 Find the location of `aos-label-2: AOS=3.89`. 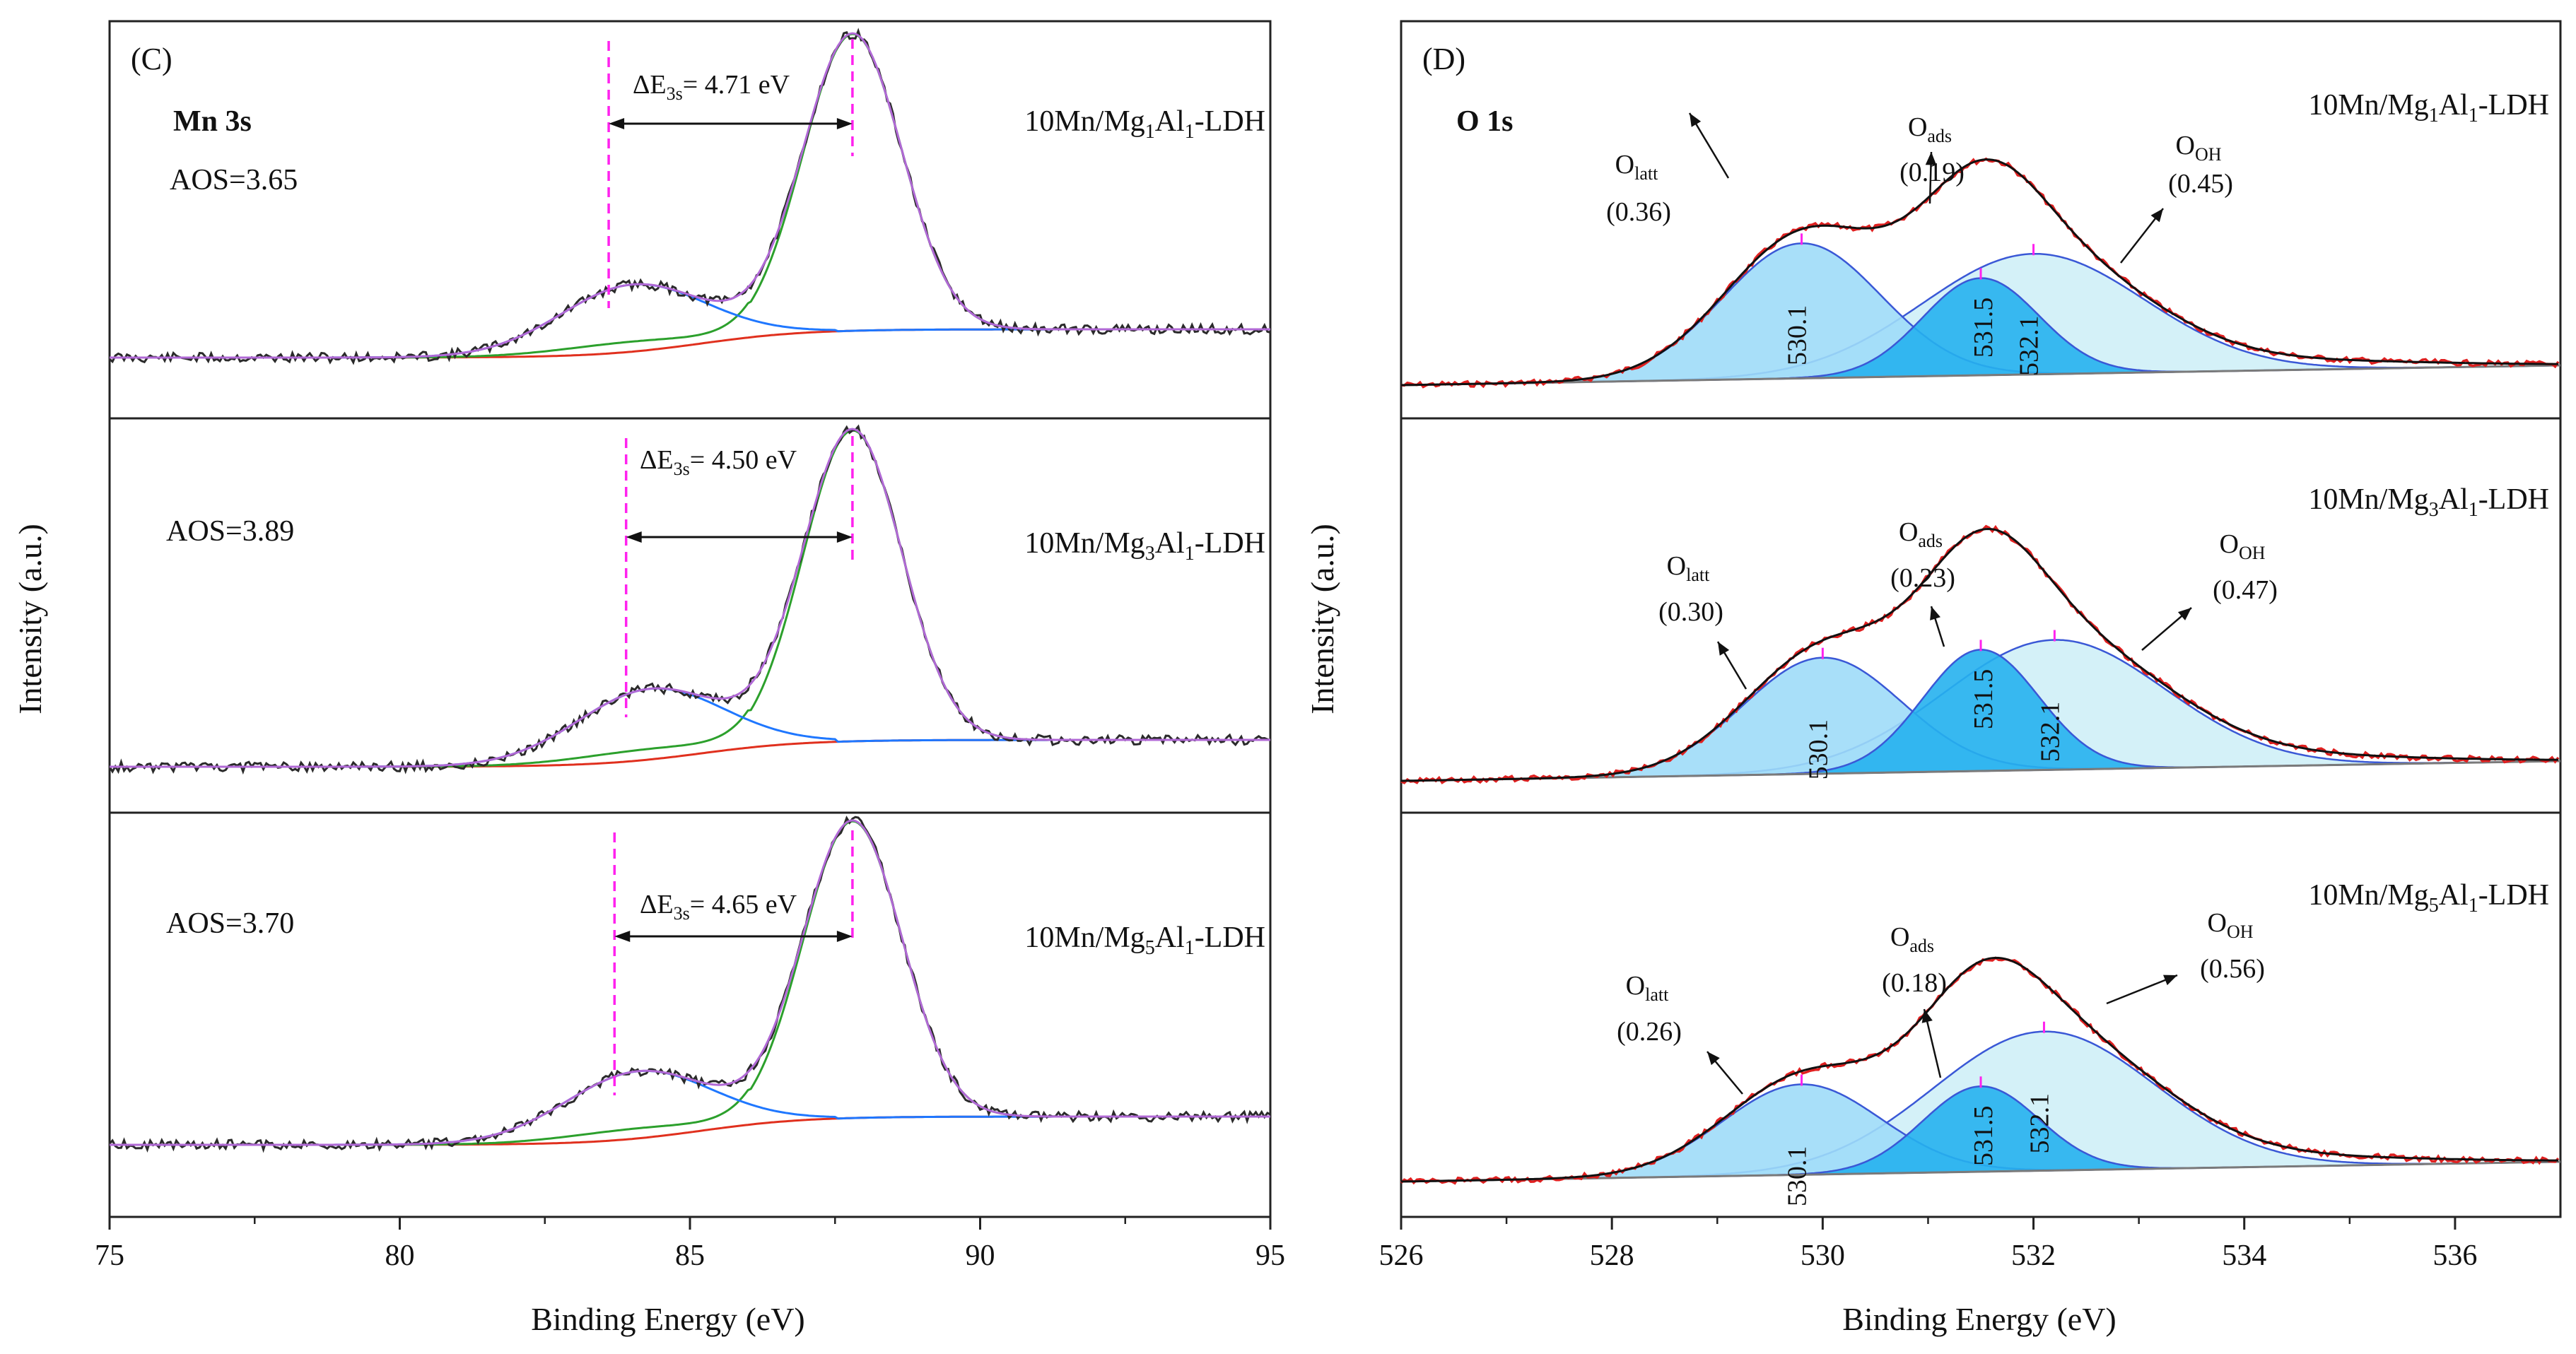

aos-label-2: AOS=3.89 is located at coordinates (230, 531).